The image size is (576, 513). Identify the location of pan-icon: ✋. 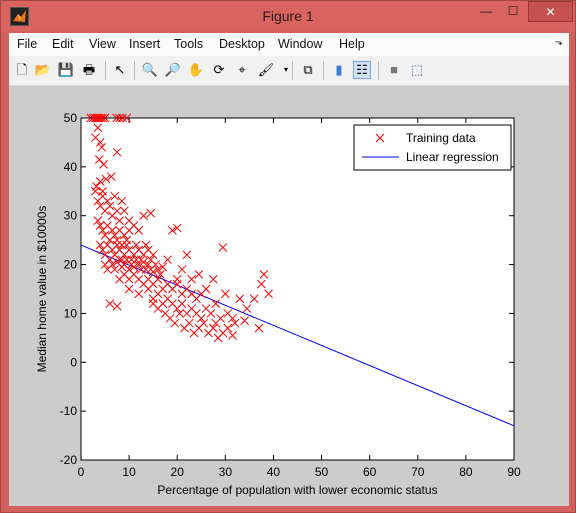
(196, 69).